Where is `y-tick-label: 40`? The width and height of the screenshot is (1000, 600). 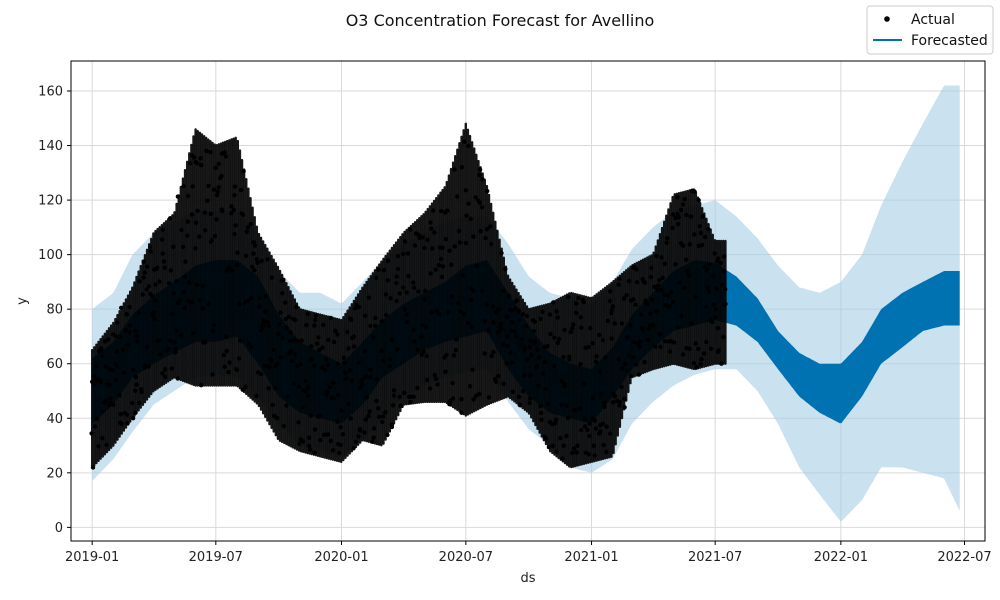
y-tick-label: 40 is located at coordinates (54, 419).